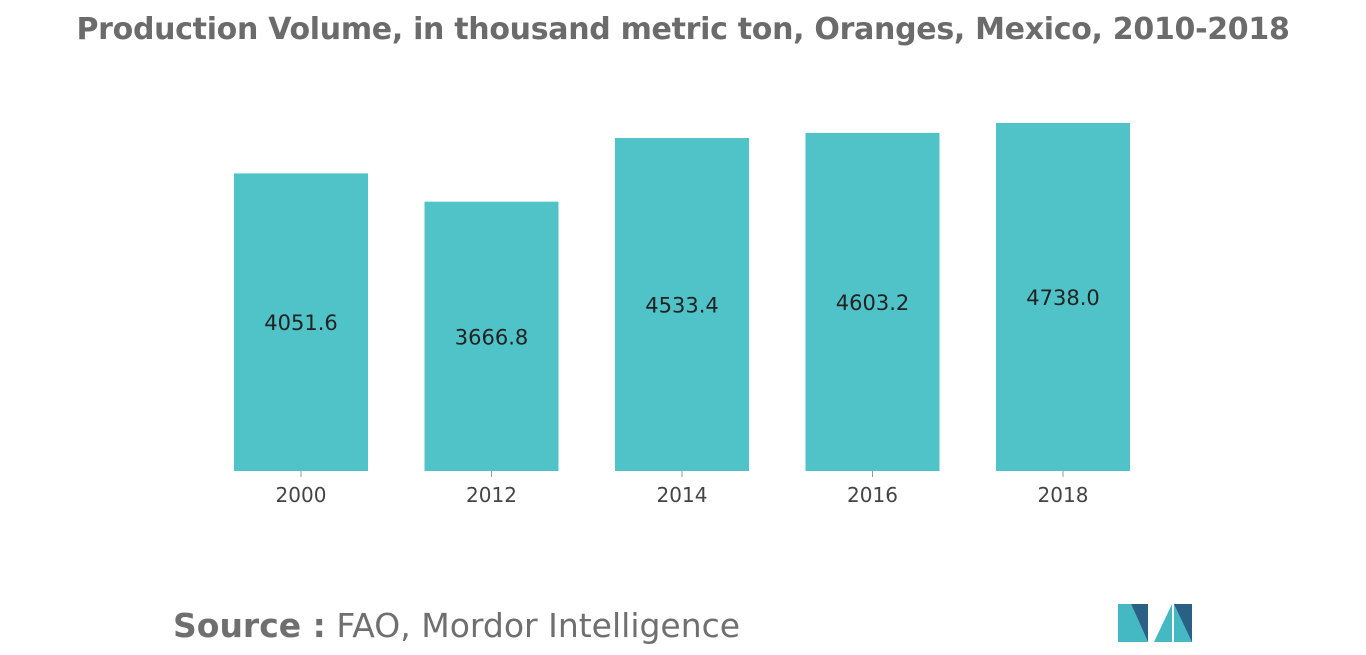  What do you see at coordinates (1183, 623) in the screenshot?
I see `logo-right-light` at bounding box center [1183, 623].